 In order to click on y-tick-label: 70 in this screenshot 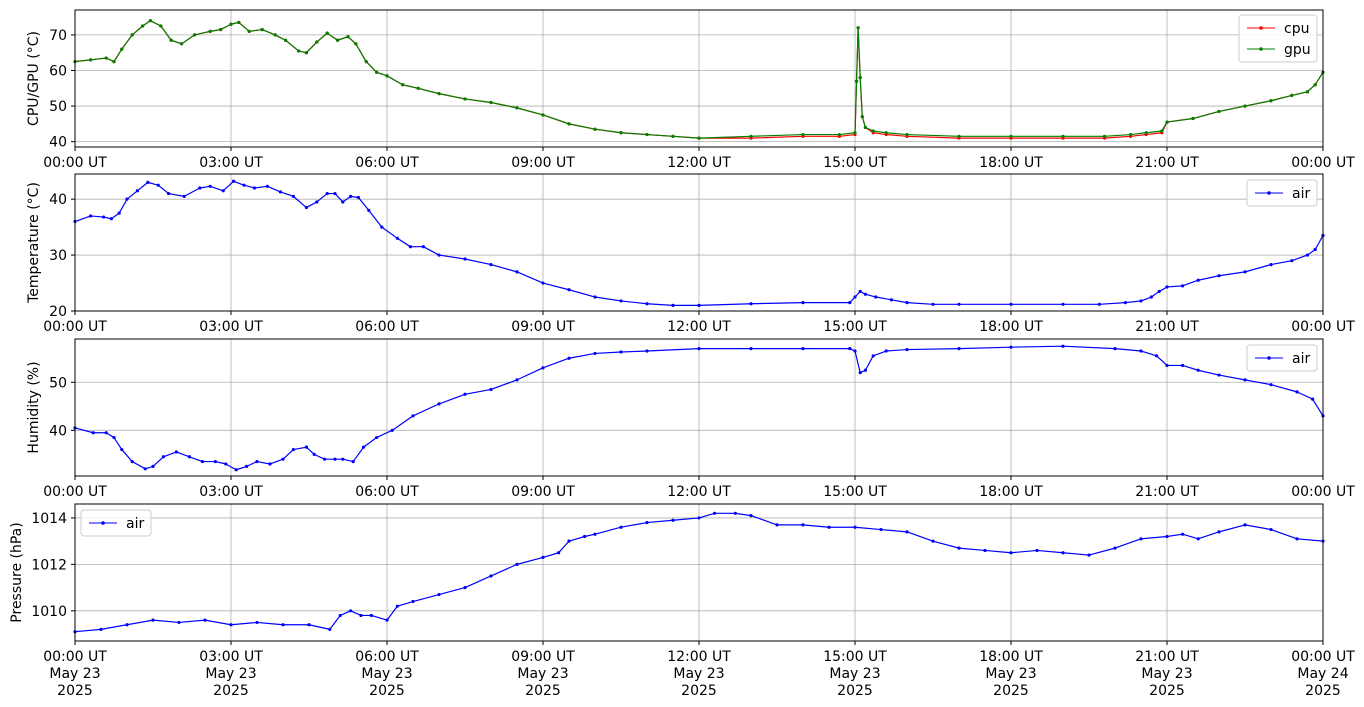, I will do `click(58, 36)`.